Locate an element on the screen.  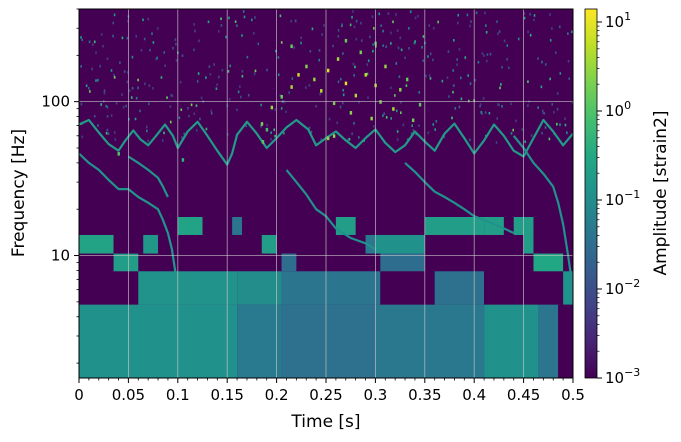
spectrogram-ridge is located at coordinates (148, 176).